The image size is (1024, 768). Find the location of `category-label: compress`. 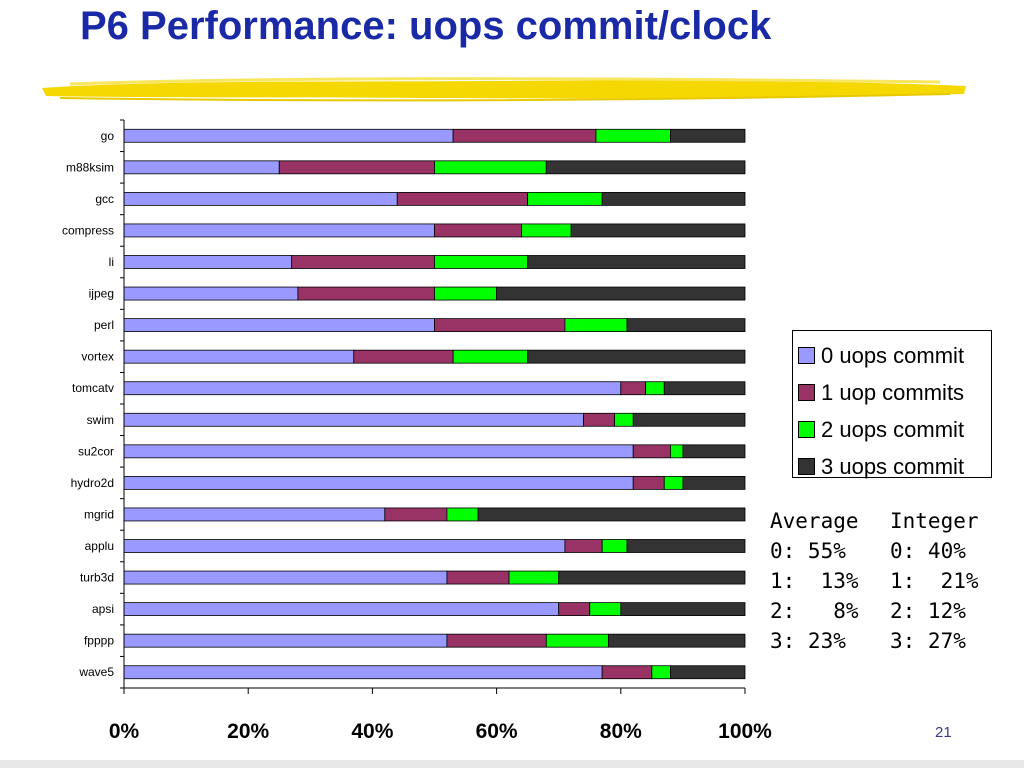

category-label: compress is located at coordinates (88, 230).